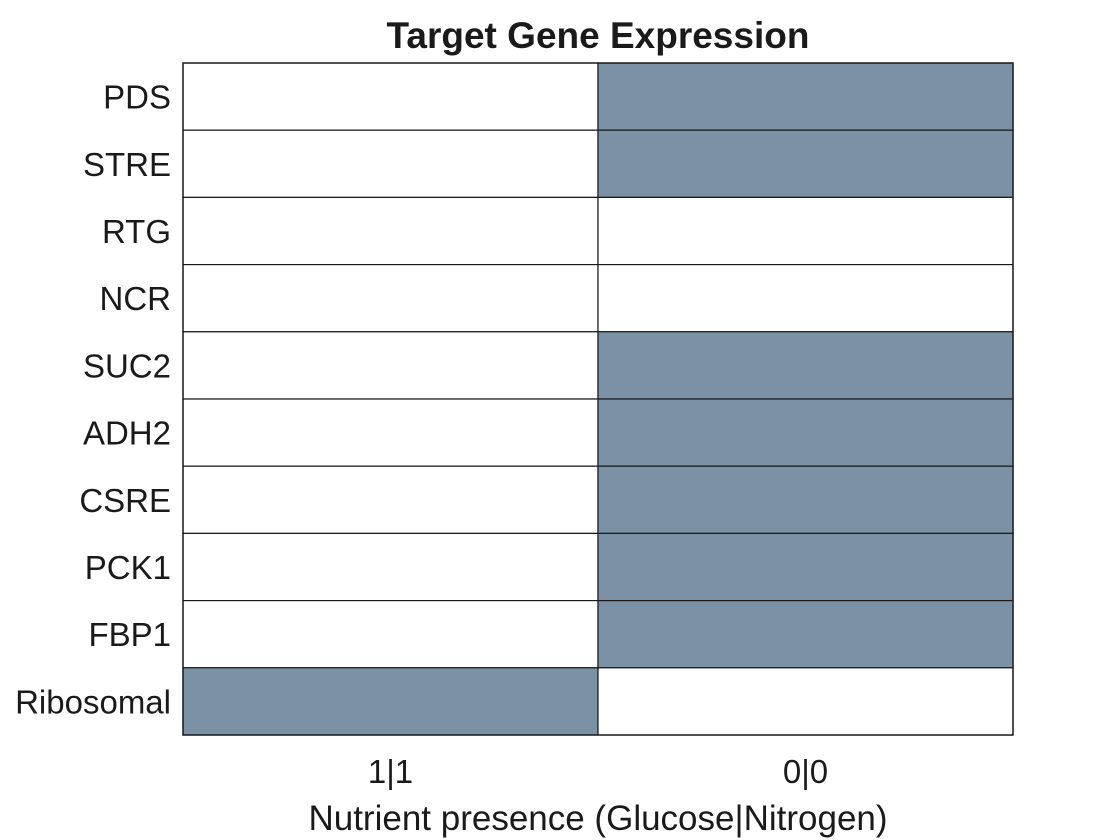 This screenshot has width=1120, height=840. I want to click on row-label-rtg: RTG, so click(136, 231).